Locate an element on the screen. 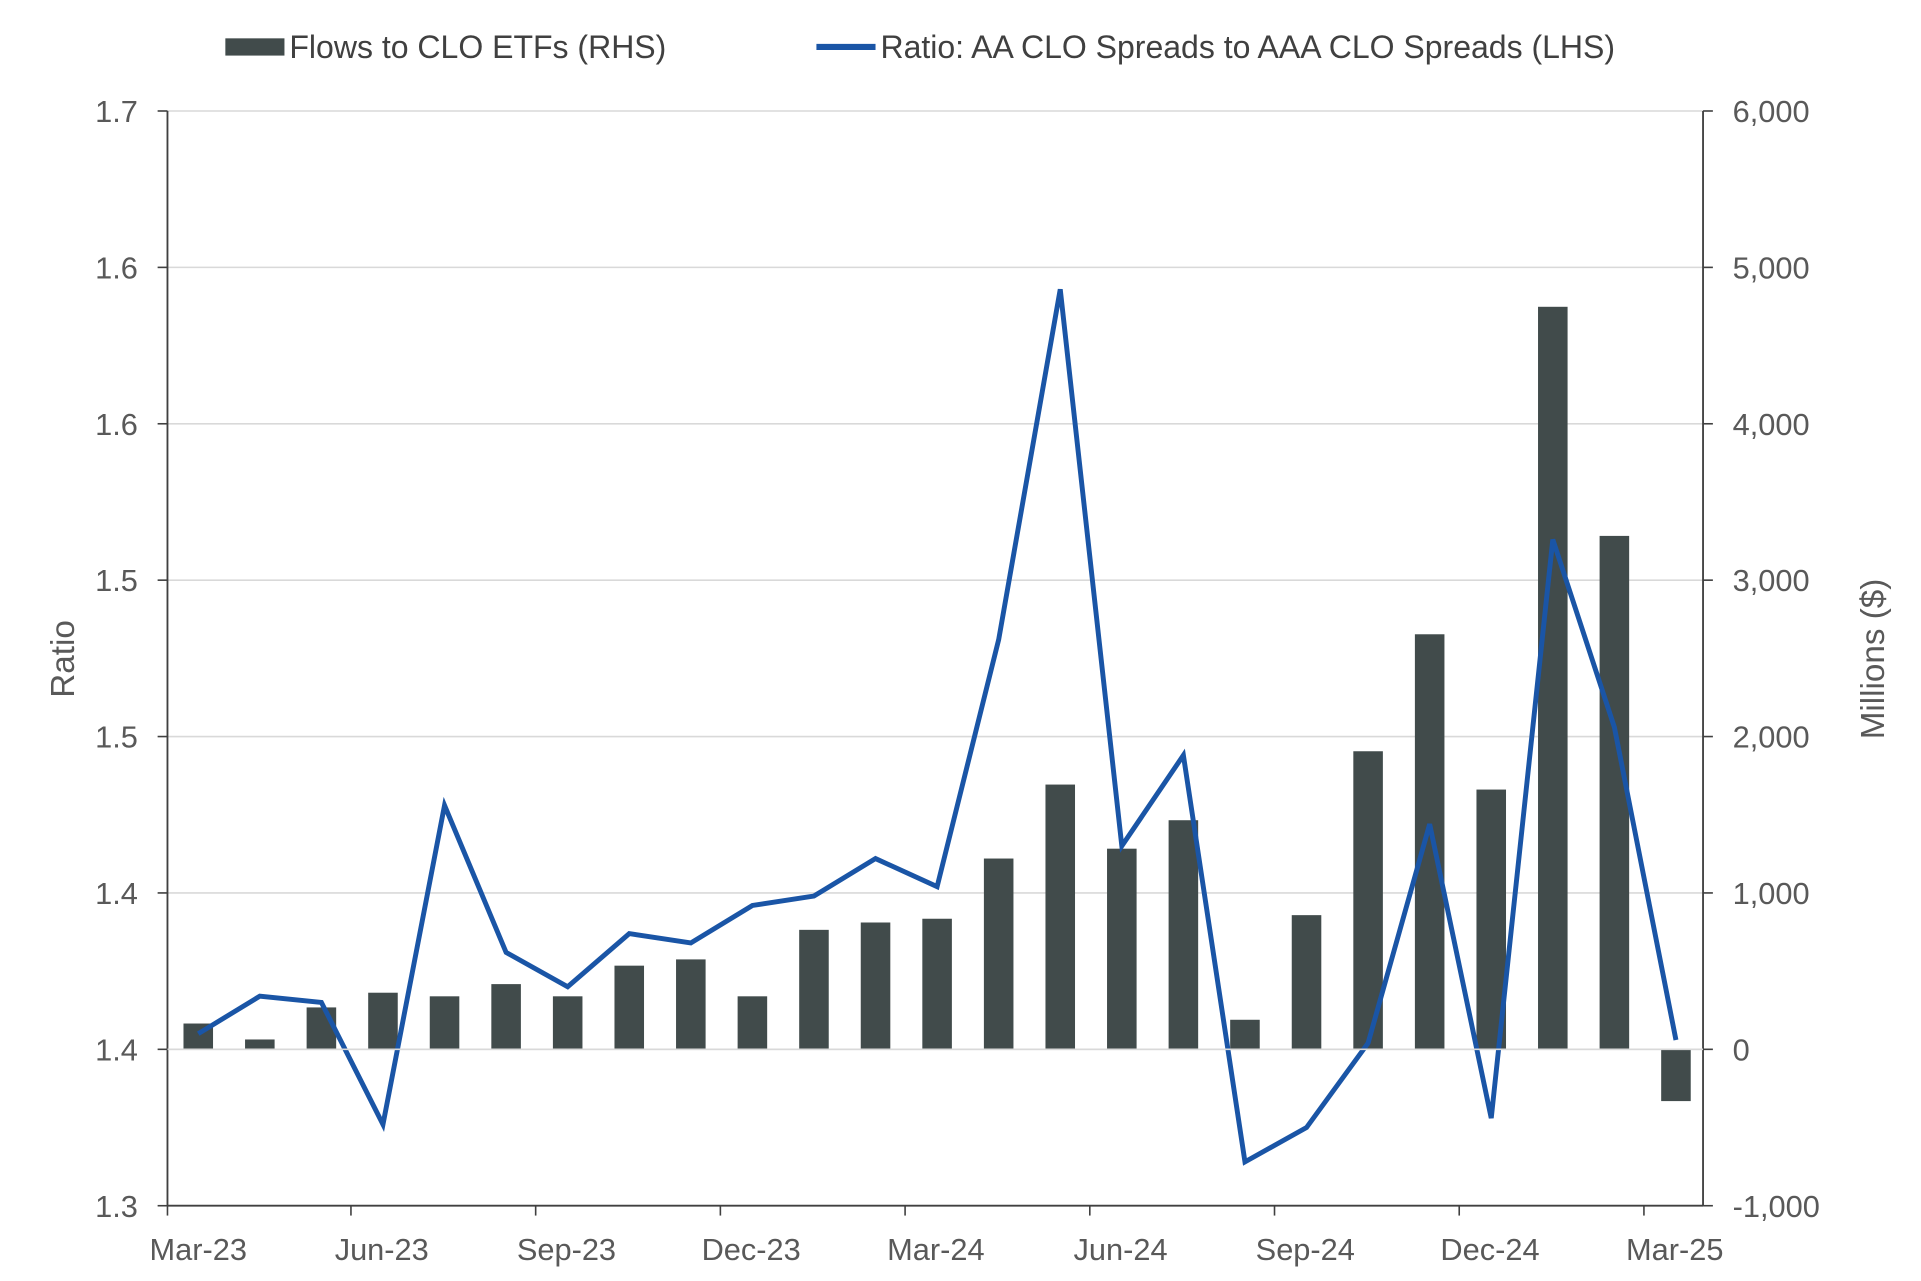 The height and width of the screenshot is (1281, 1921). x-tick-label: Mar-23 is located at coordinates (198, 1249).